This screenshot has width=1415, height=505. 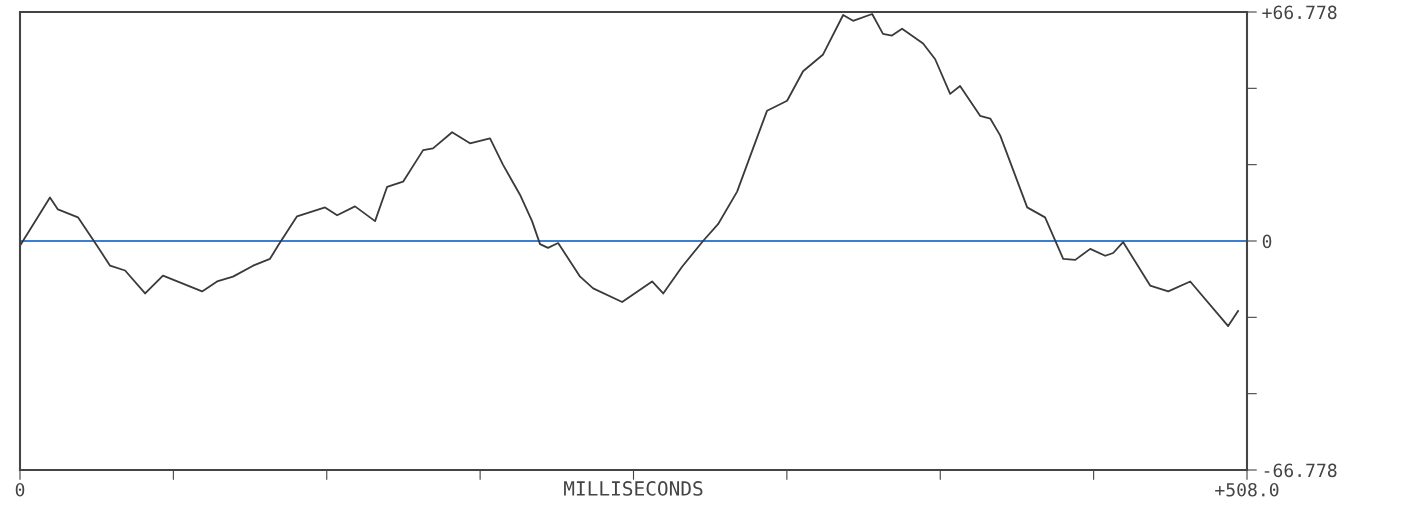 What do you see at coordinates (633, 488) in the screenshot?
I see `x-axis-title: MILLISECONDS` at bounding box center [633, 488].